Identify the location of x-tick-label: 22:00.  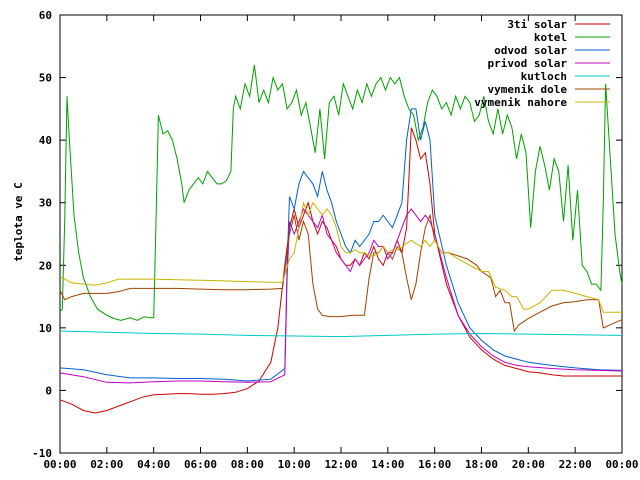
(575, 464).